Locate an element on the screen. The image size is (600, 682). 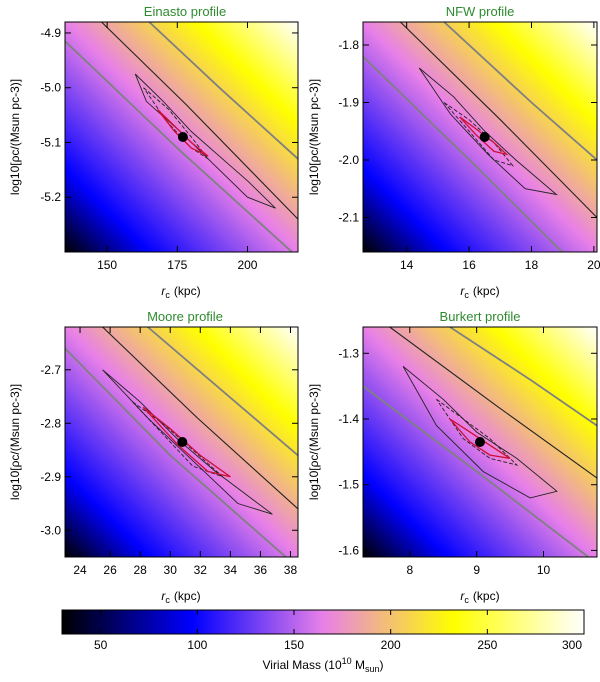
colorbar-label: Virial Mass (1010 Msun) is located at coordinates (322, 665).